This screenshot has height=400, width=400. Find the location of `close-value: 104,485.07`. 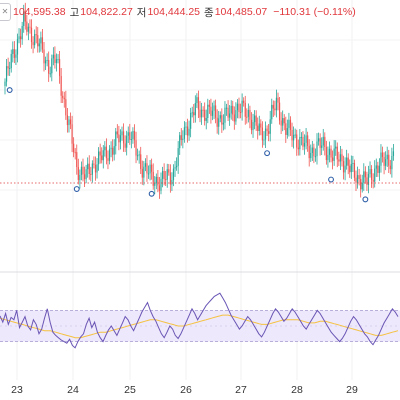

close-value: 104,485.07 is located at coordinates (241, 12).